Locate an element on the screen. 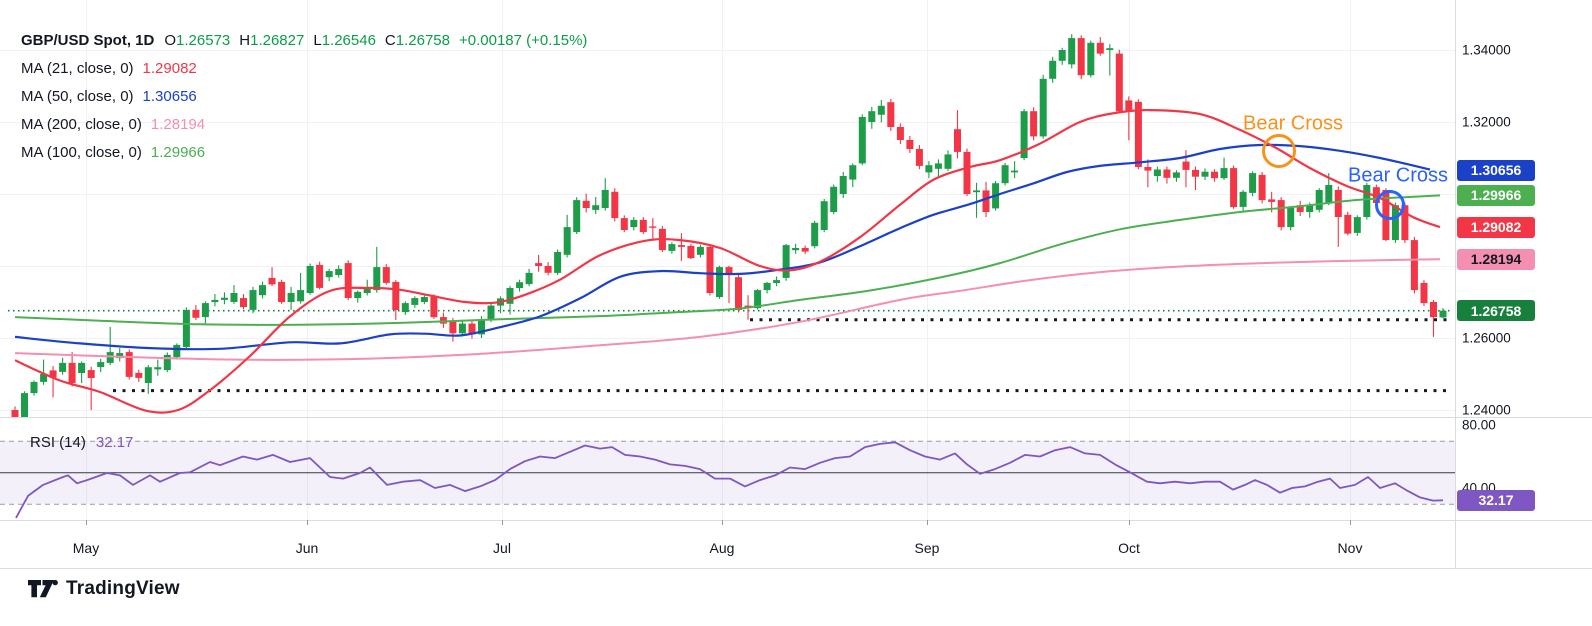  ma-50-value: 1.30656 is located at coordinates (169, 96).